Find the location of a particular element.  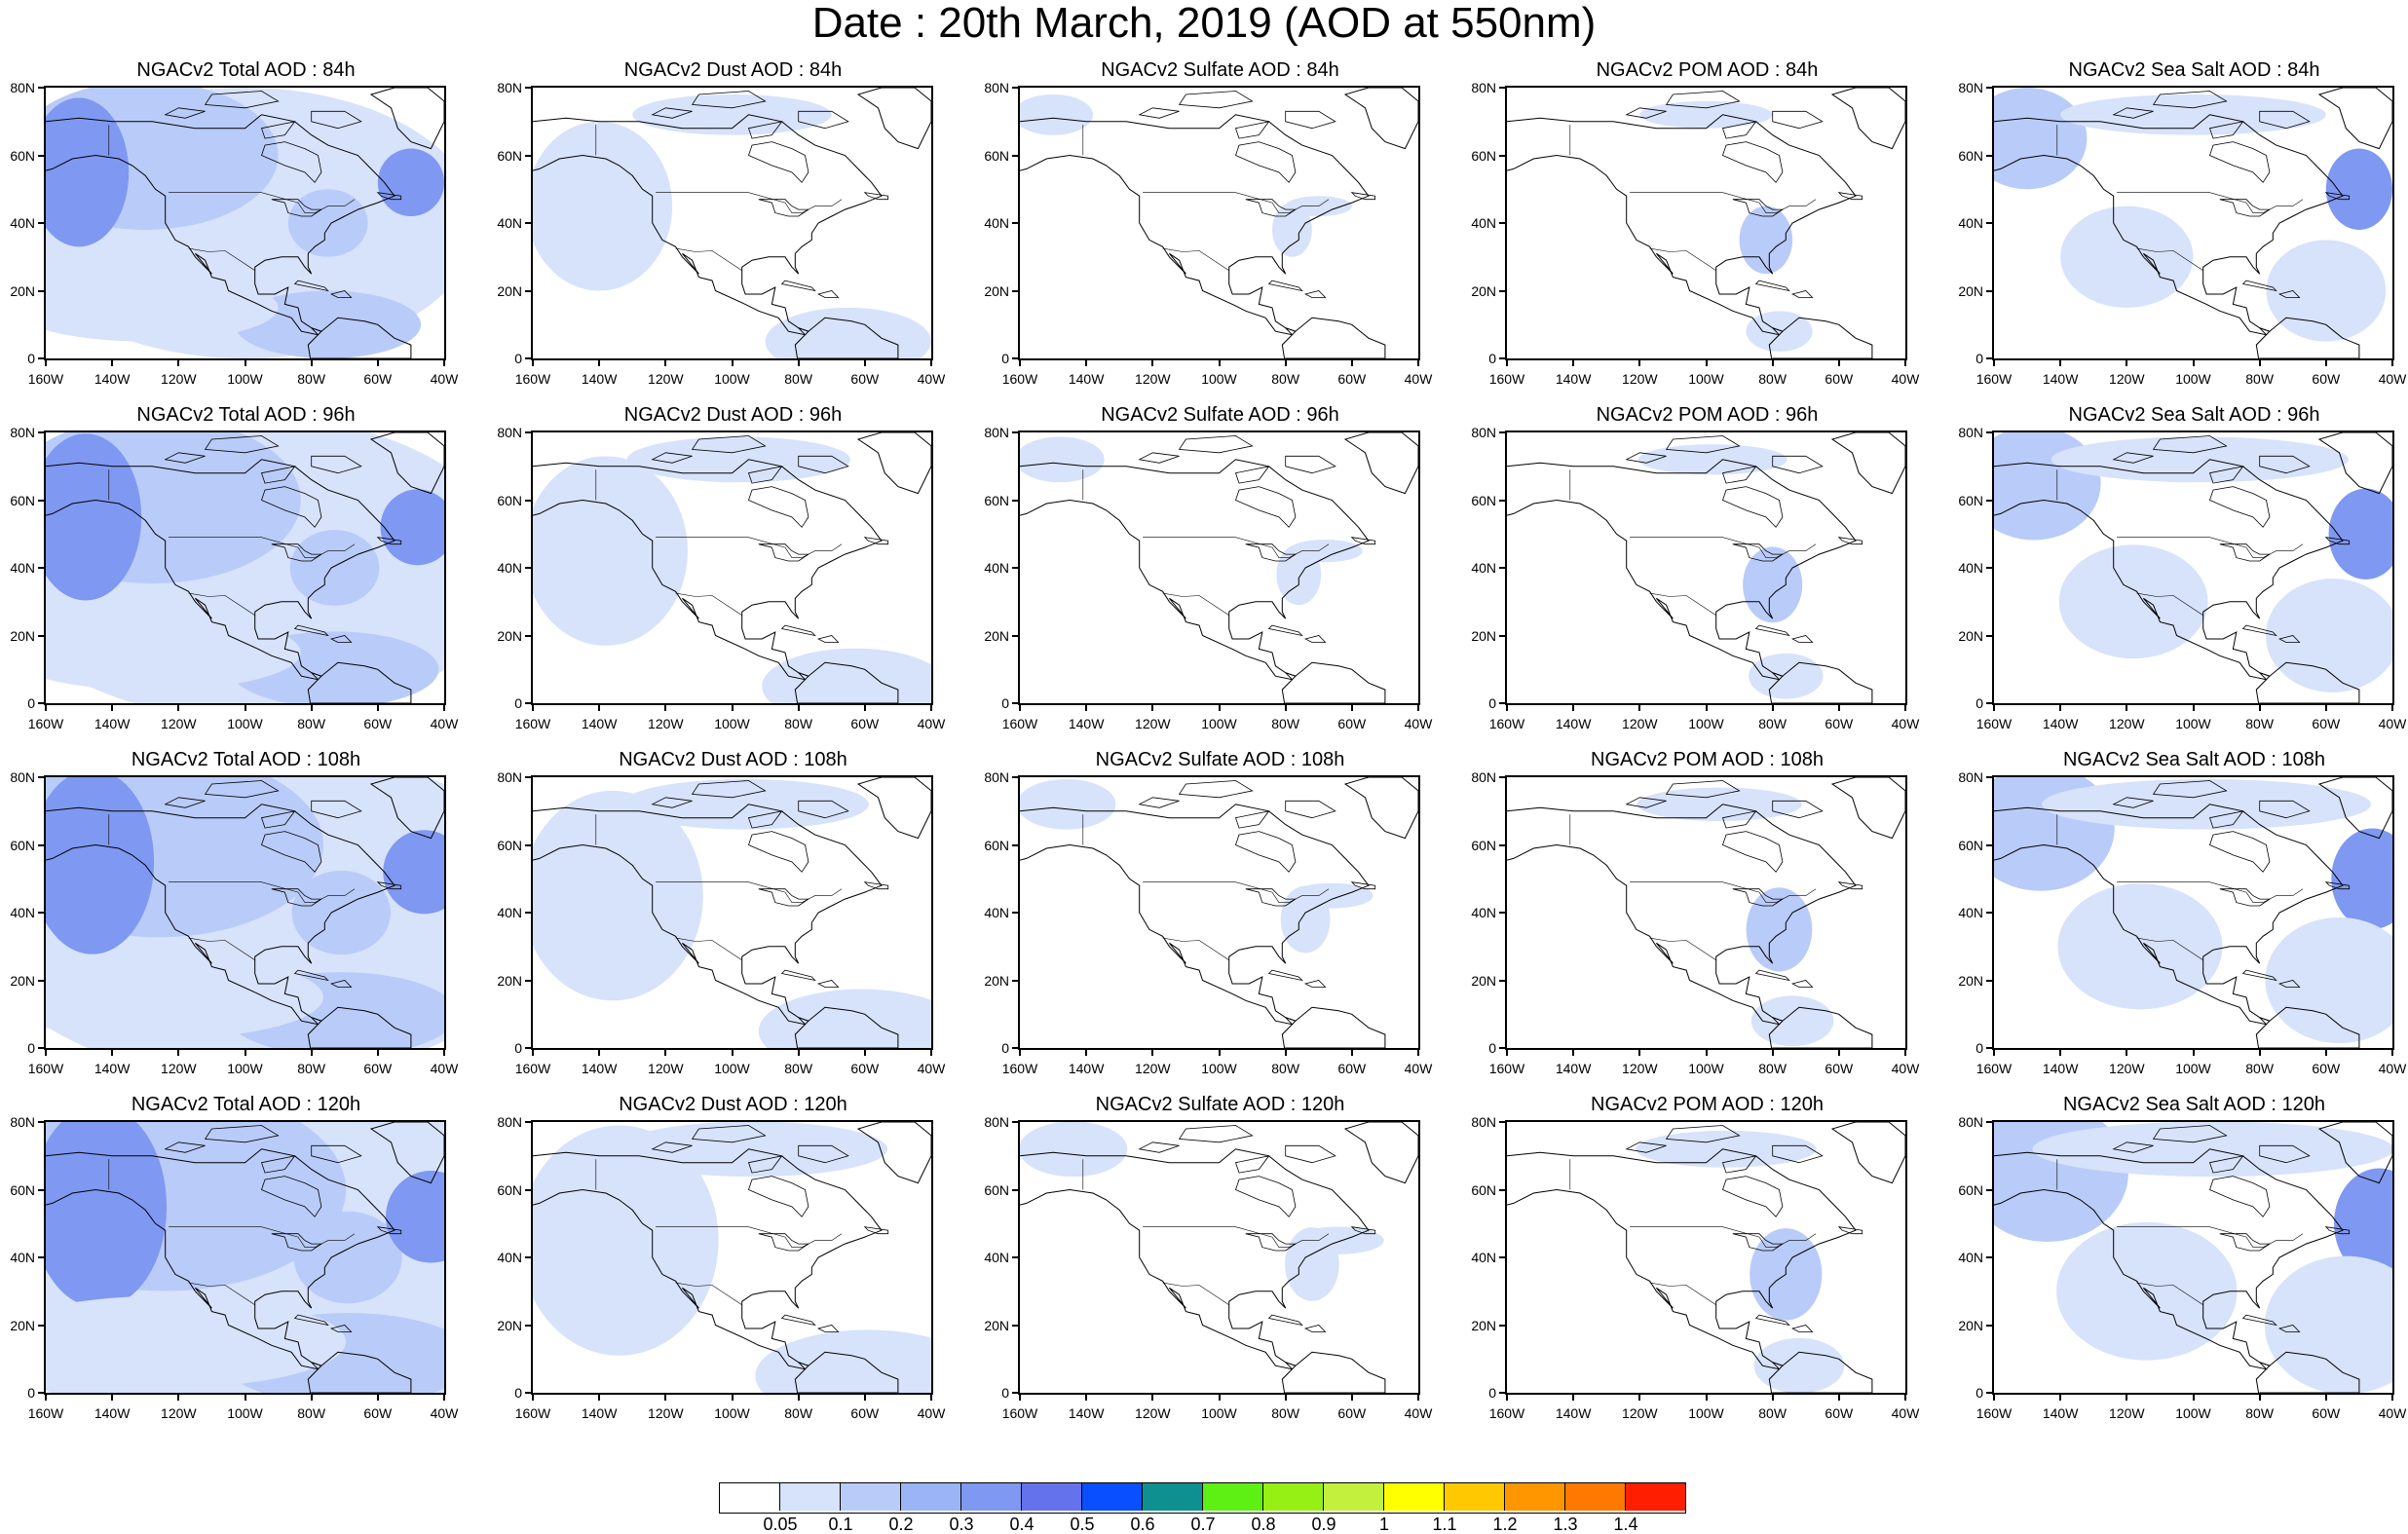

panel-title: NGACv2 Total AOD : 96h is located at coordinates (246, 415).